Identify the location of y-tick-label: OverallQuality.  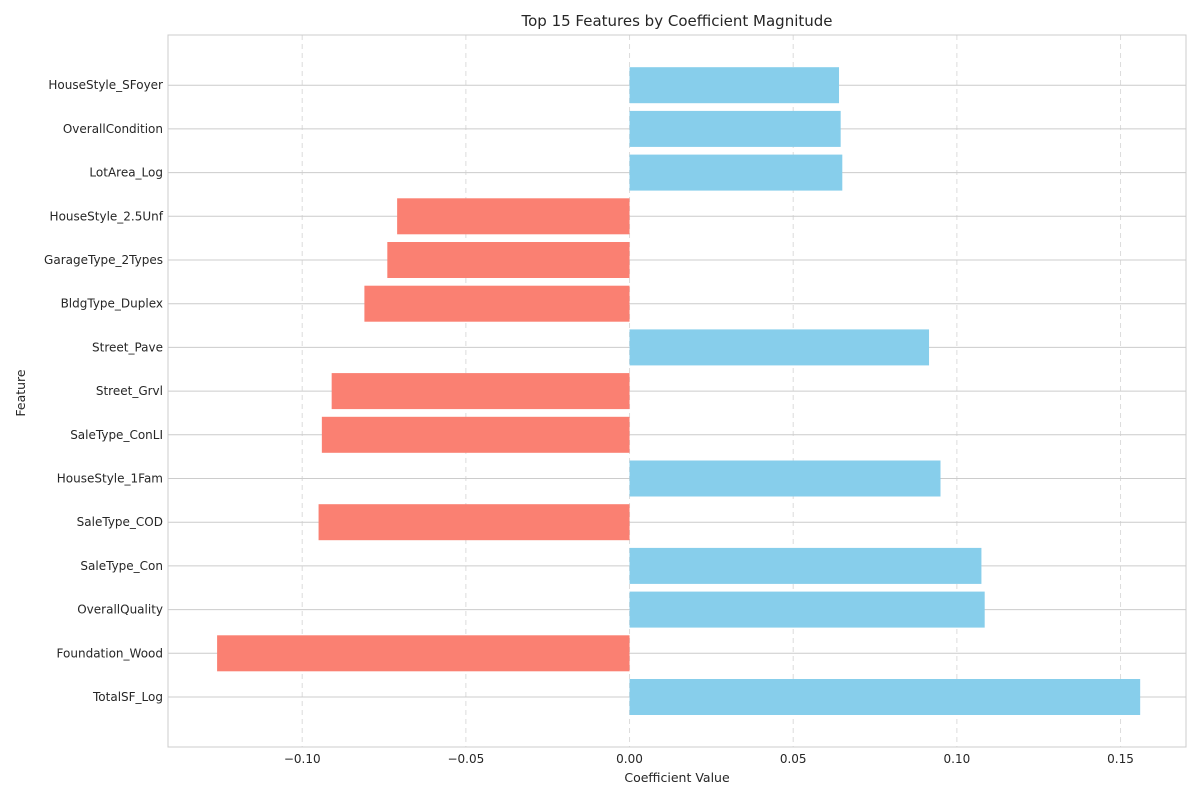
(120, 610).